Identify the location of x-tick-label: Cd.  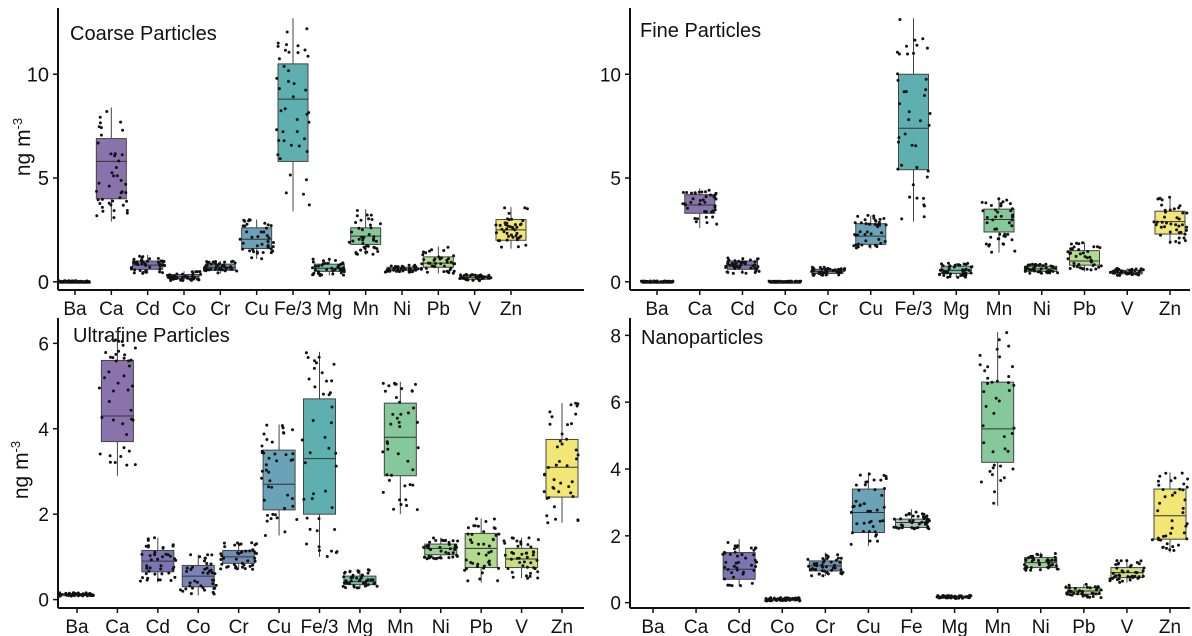
(148, 309).